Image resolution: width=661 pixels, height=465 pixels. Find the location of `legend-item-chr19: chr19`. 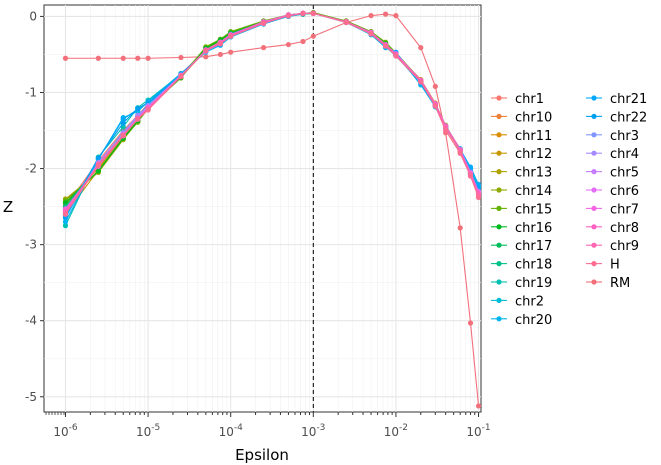

legend-item-chr19: chr19 is located at coordinates (521, 283).